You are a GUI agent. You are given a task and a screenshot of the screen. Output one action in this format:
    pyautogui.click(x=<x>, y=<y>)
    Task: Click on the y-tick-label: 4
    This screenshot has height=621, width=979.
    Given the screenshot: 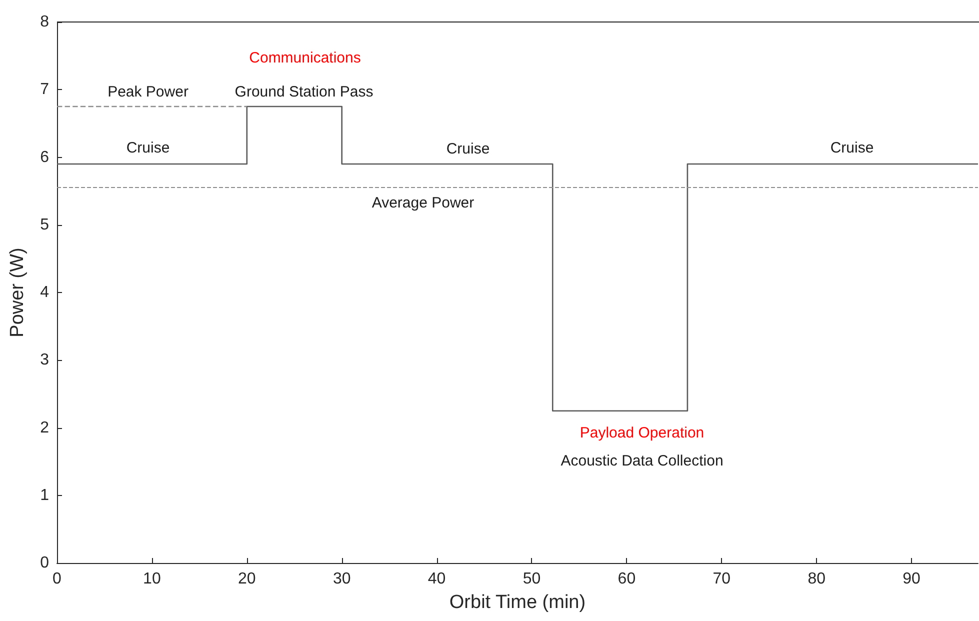 What is the action you would take?
    pyautogui.click(x=45, y=292)
    